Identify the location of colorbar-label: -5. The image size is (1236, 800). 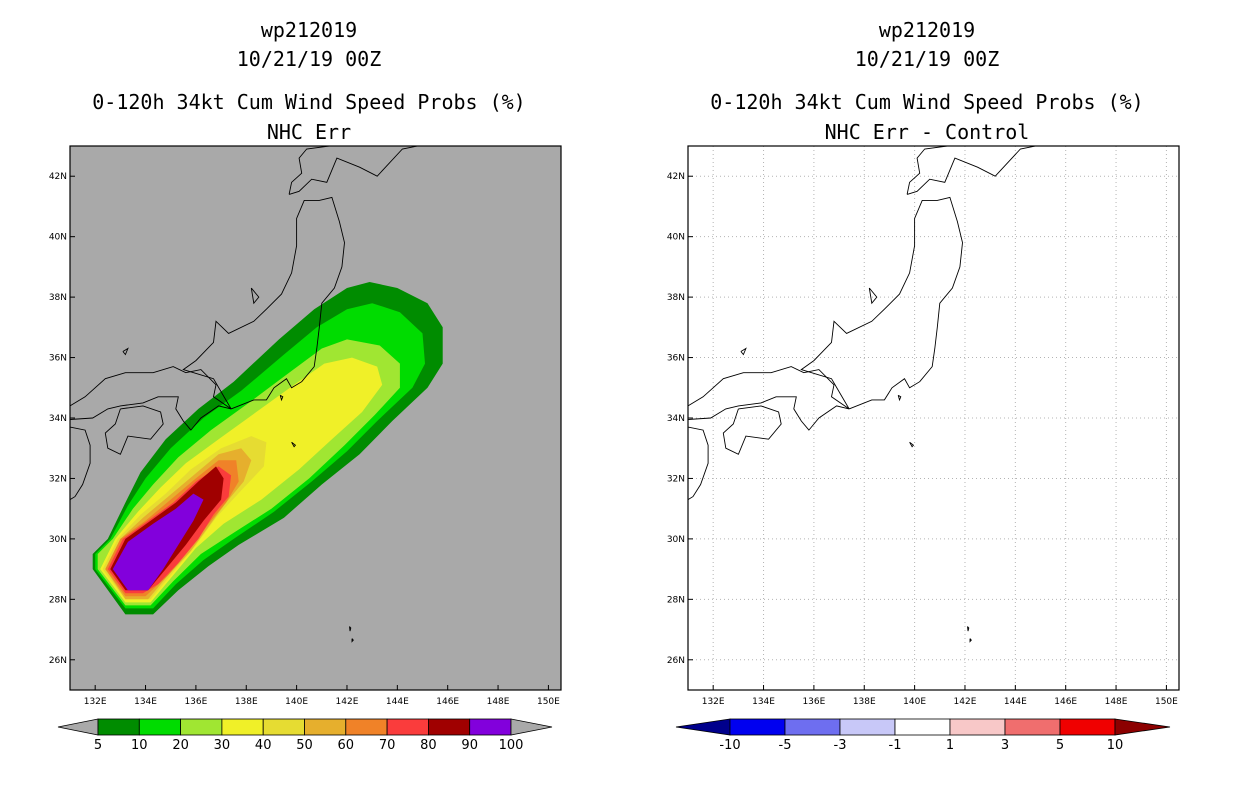
(785, 745).